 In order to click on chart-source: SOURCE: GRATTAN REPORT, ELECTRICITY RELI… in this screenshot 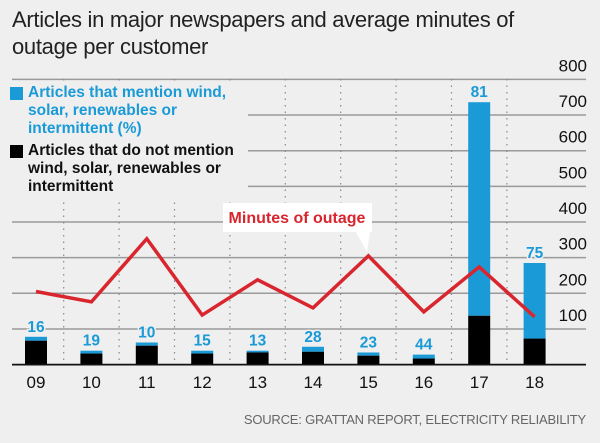, I will do `click(414, 419)`.